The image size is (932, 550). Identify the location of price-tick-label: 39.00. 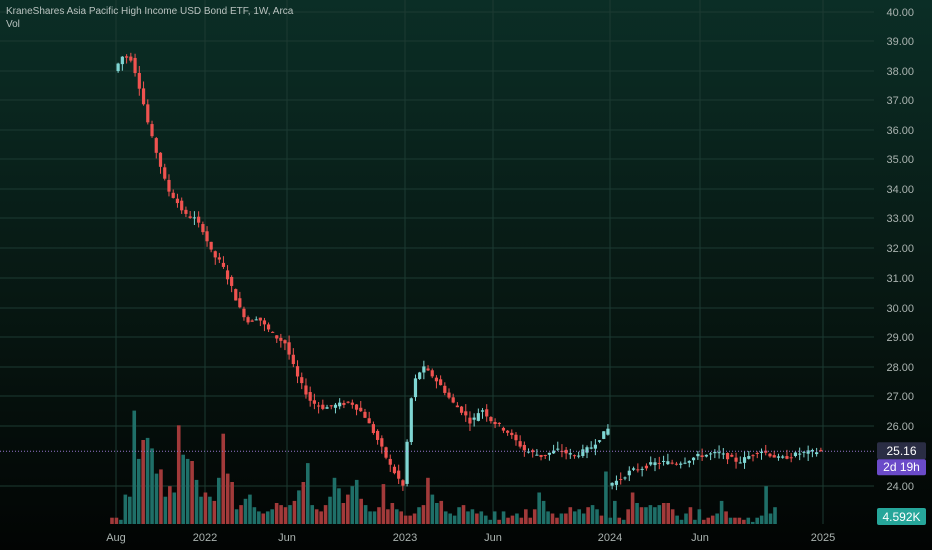
(900, 42).